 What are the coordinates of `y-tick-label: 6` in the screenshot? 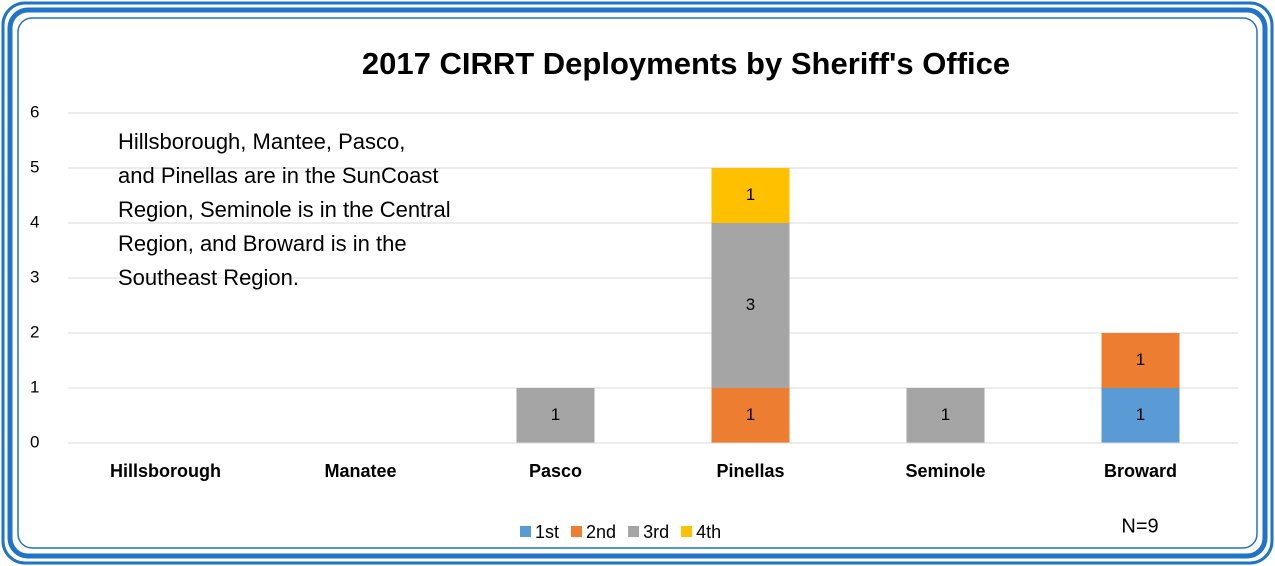 It's located at (34, 111).